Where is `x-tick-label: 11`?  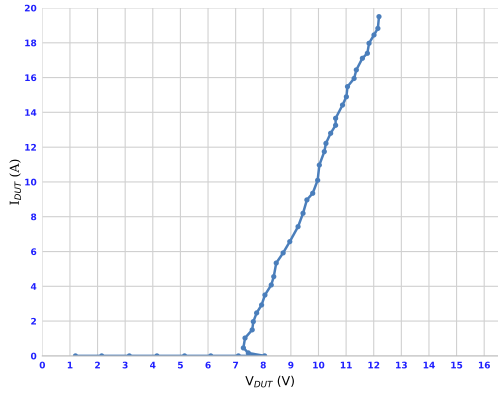 x-tick-label: 11 is located at coordinates (346, 365).